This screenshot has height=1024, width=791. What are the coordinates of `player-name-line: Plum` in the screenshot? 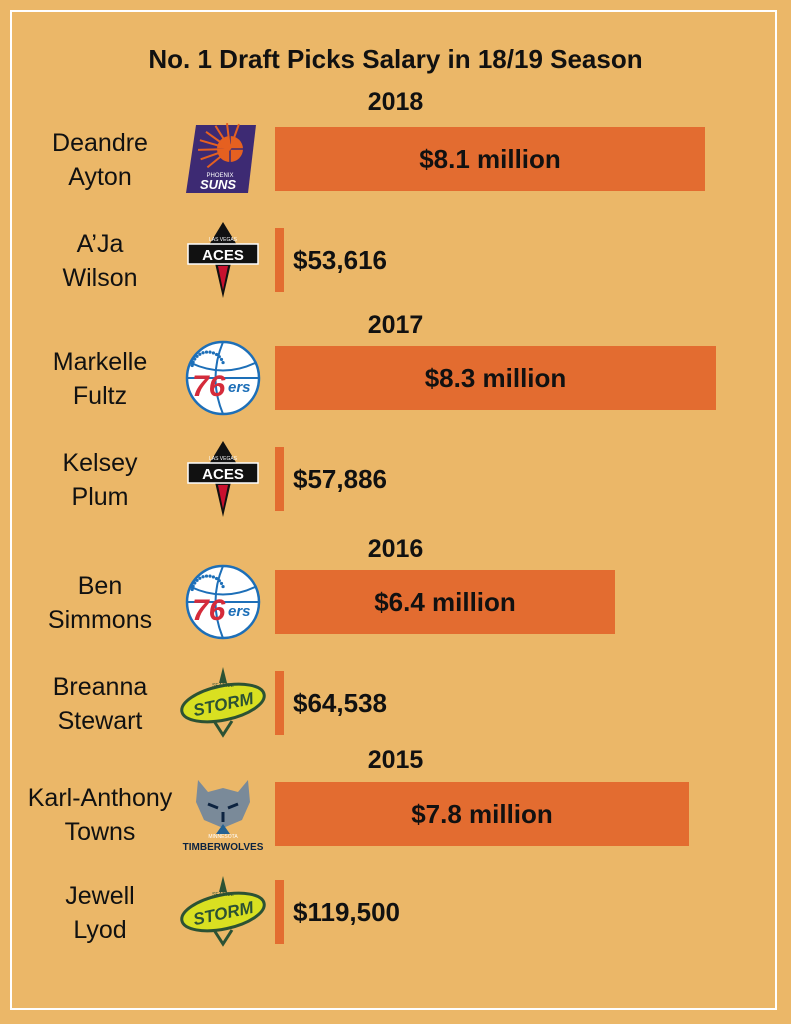 It's located at (100, 497).